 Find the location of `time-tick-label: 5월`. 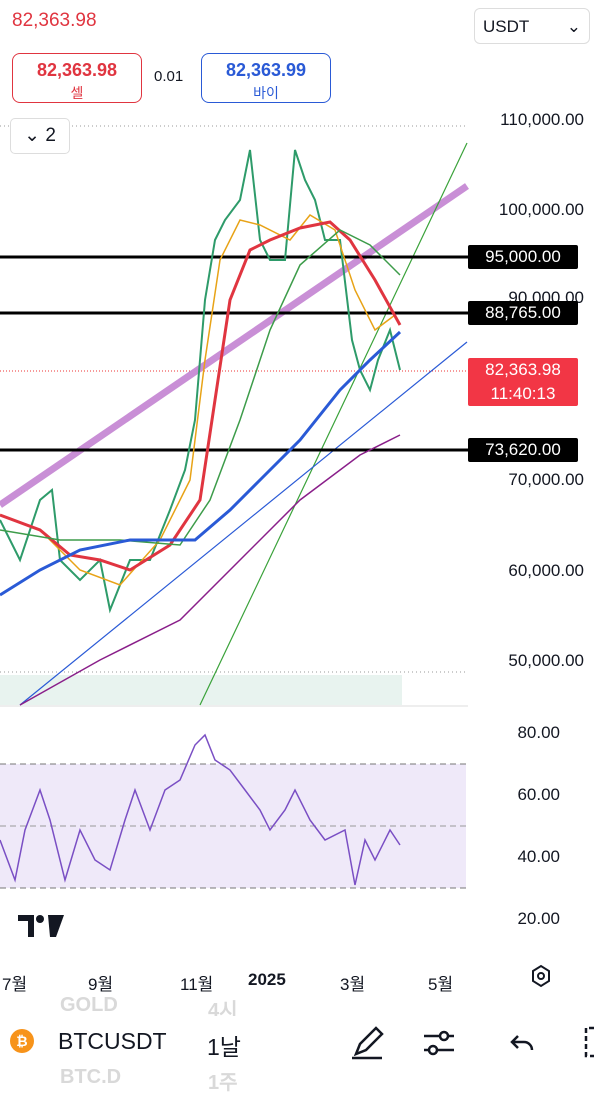

time-tick-label: 5월 is located at coordinates (441, 984).